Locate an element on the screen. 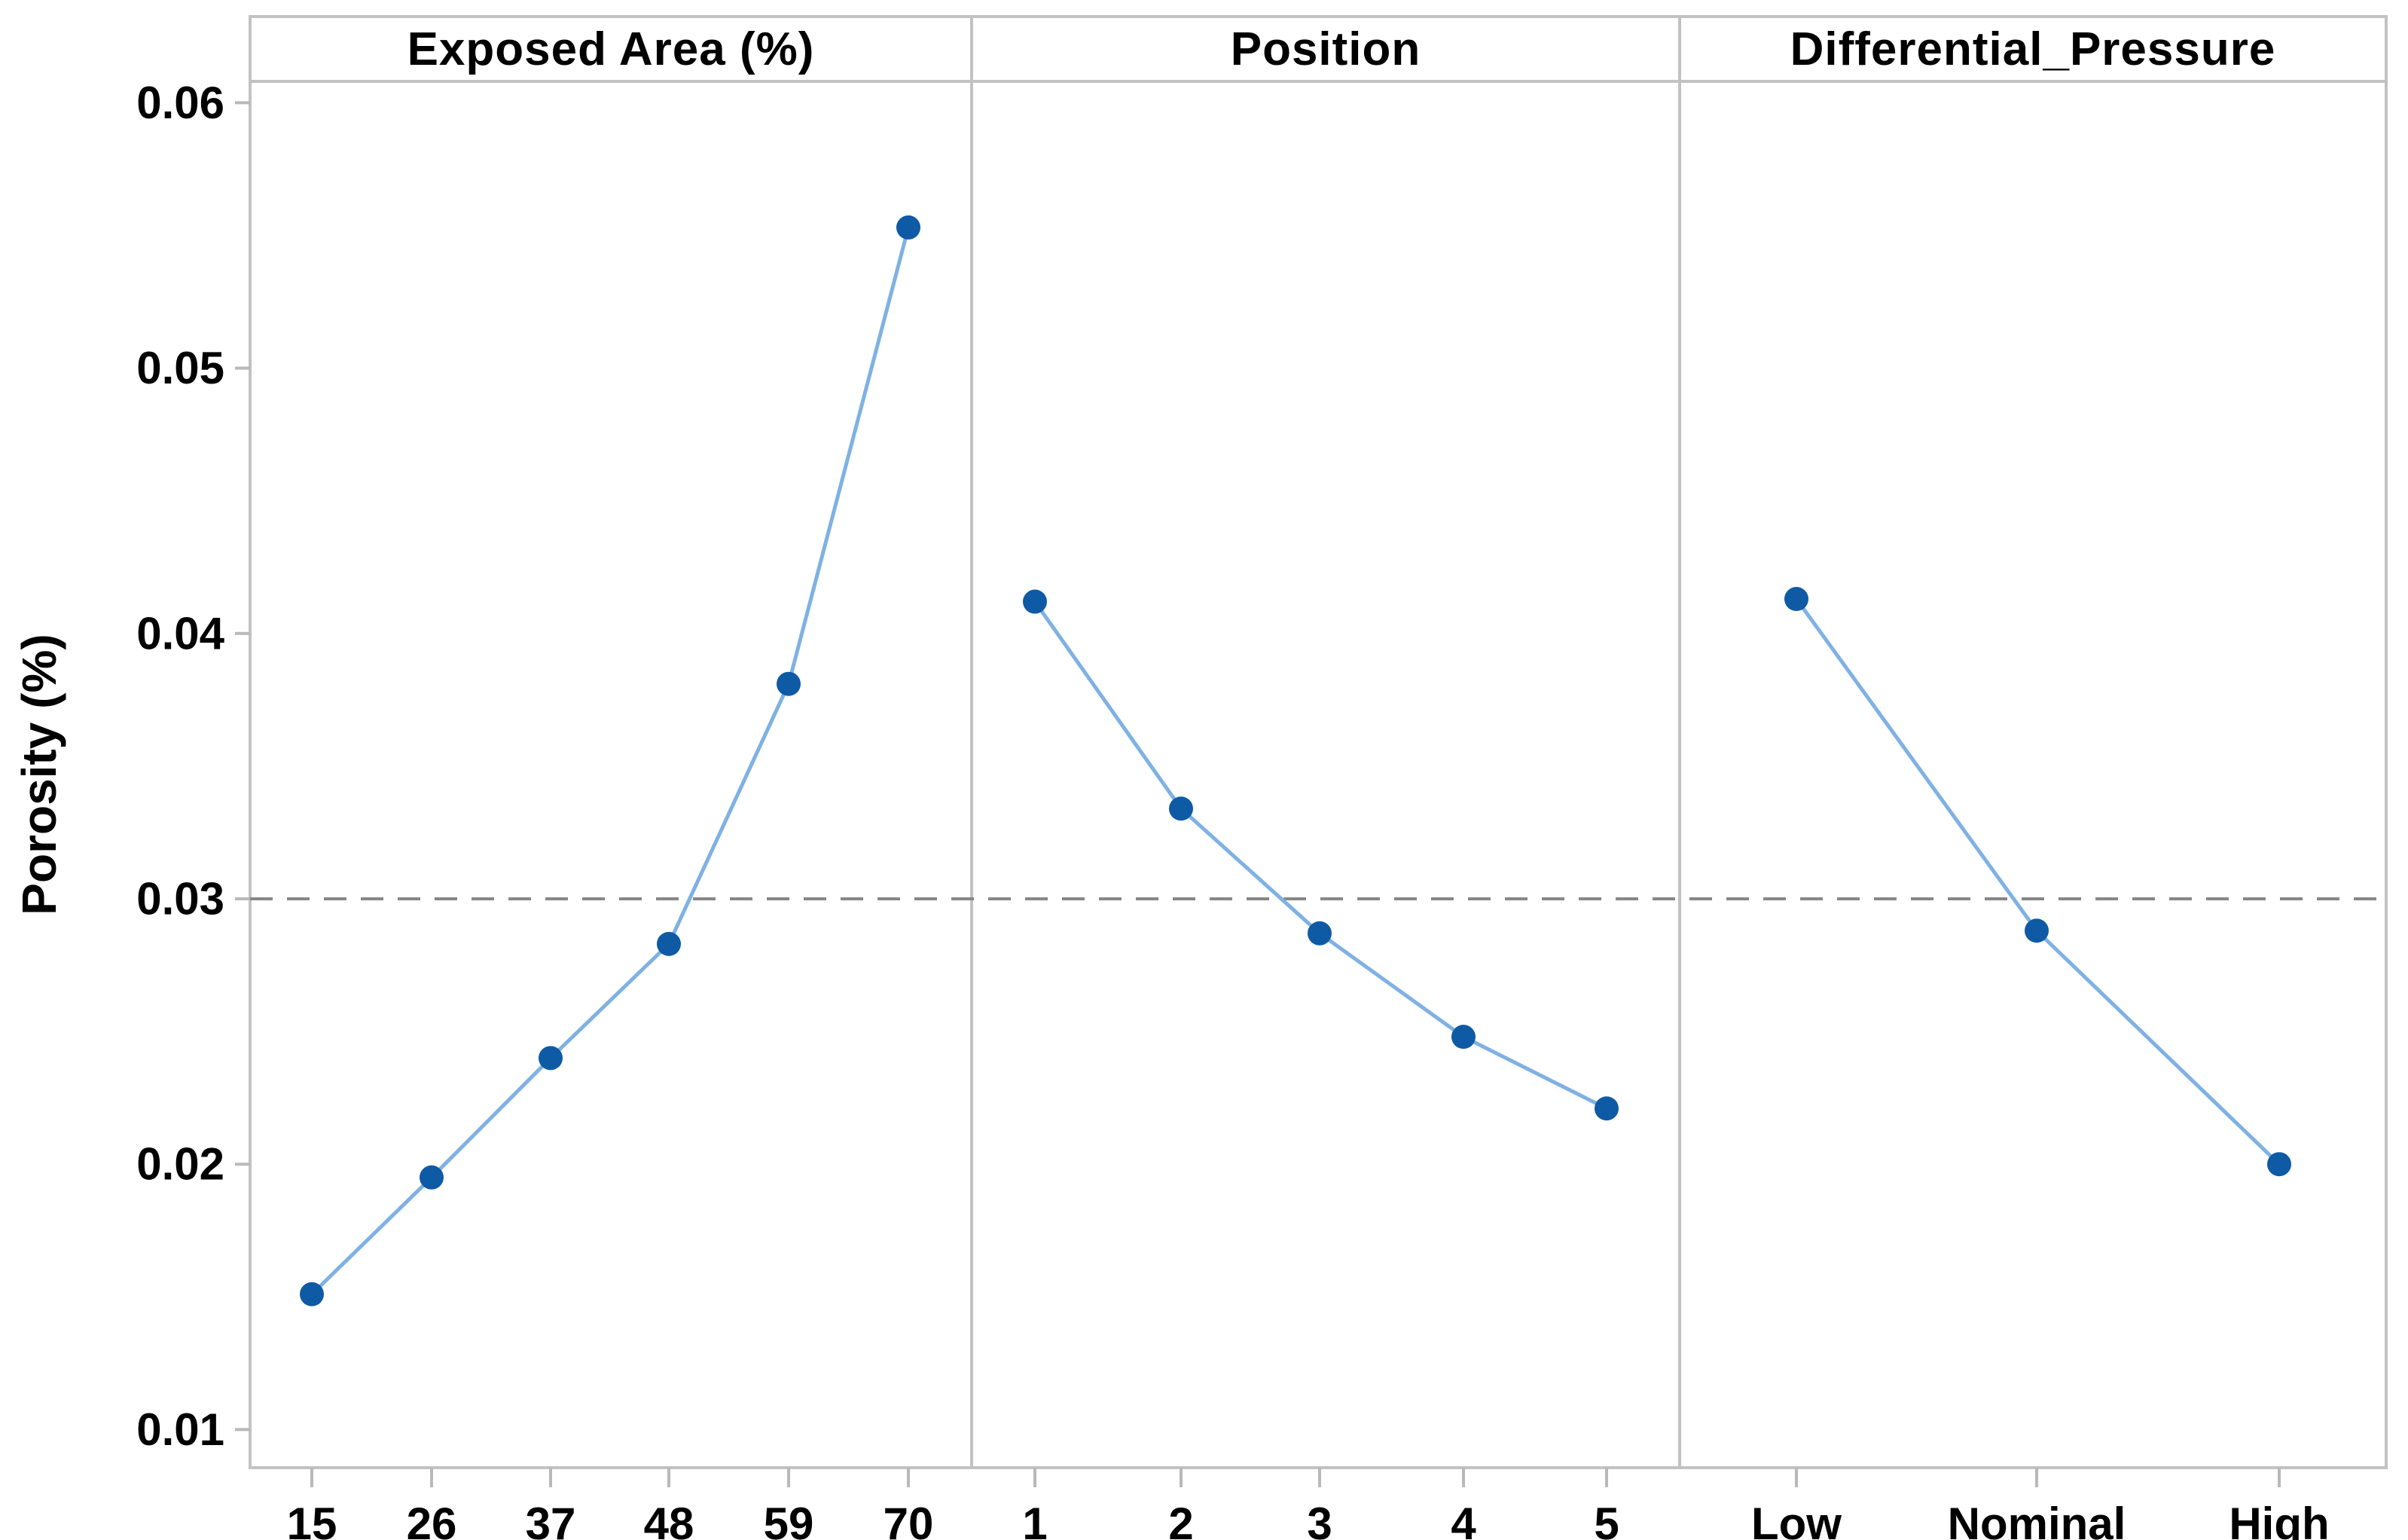  x-tick-label: 37 is located at coordinates (551, 1520).